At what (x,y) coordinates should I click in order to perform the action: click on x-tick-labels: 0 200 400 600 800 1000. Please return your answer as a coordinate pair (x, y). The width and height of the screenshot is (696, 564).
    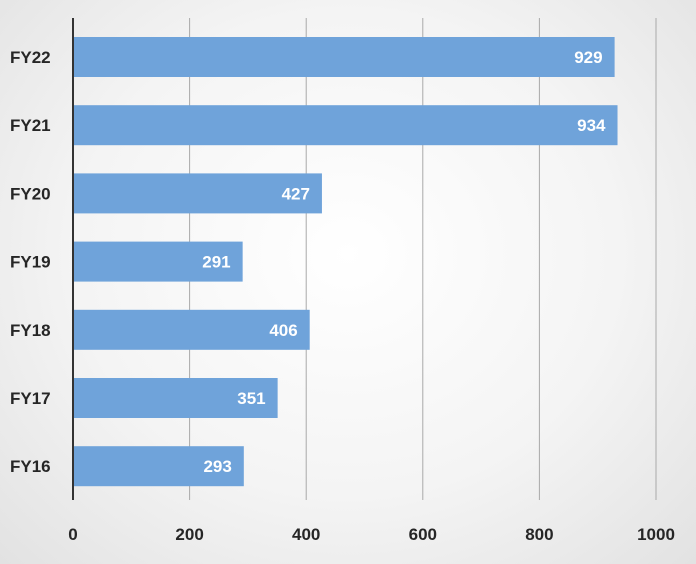
    Looking at the image, I should click on (371, 534).